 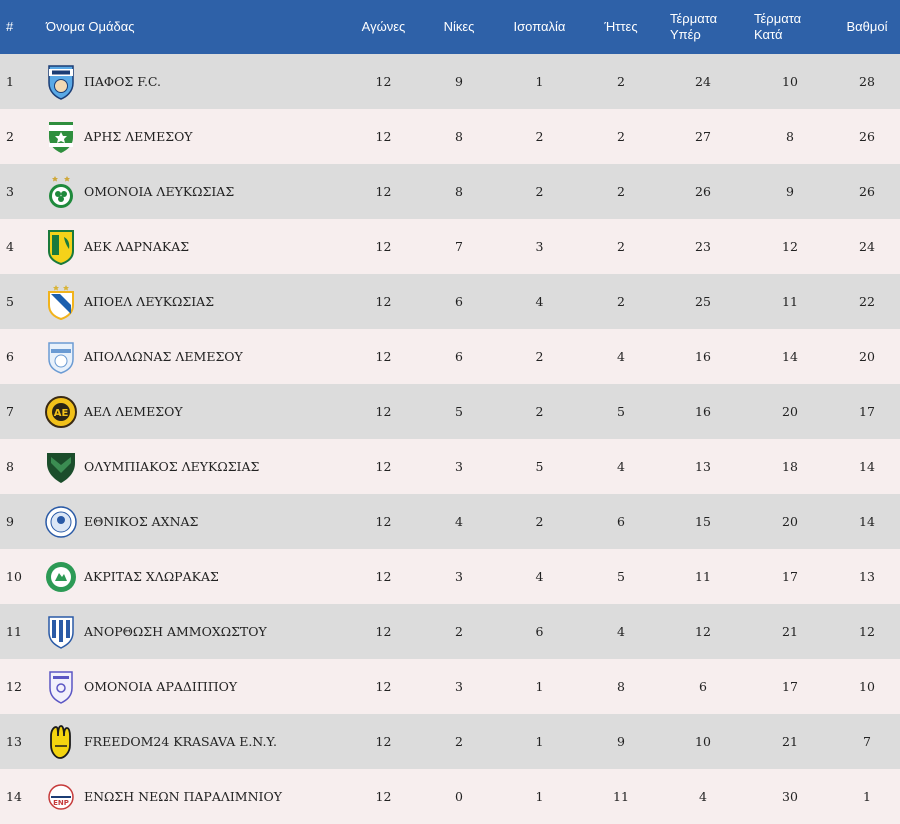 I want to click on goals-for-cell: 10, so click(x=703, y=741).